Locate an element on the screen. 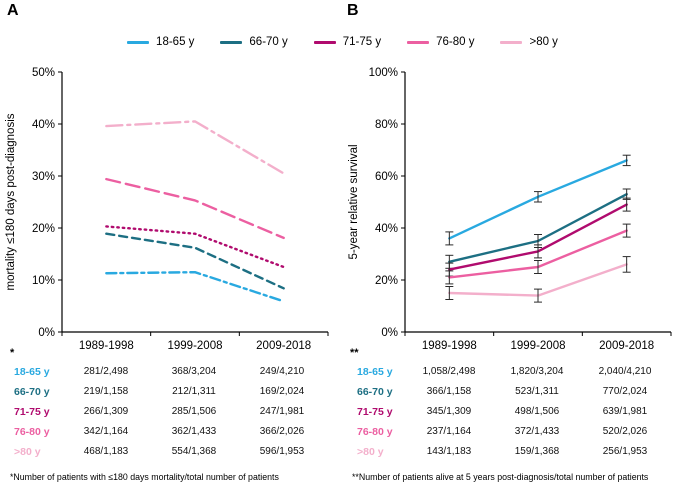  table-cell: 159/1,368 is located at coordinates (537, 451).